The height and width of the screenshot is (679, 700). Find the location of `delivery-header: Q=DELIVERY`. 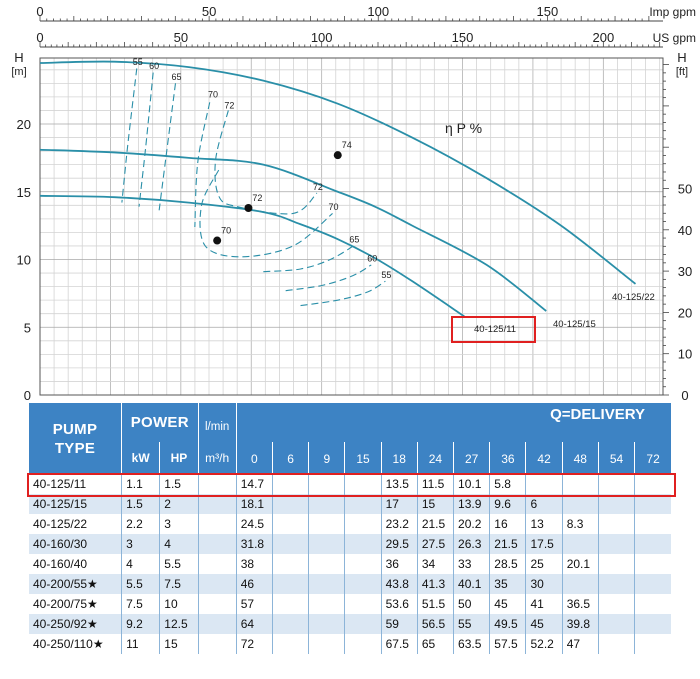

delivery-header: Q=DELIVERY is located at coordinates (453, 422).